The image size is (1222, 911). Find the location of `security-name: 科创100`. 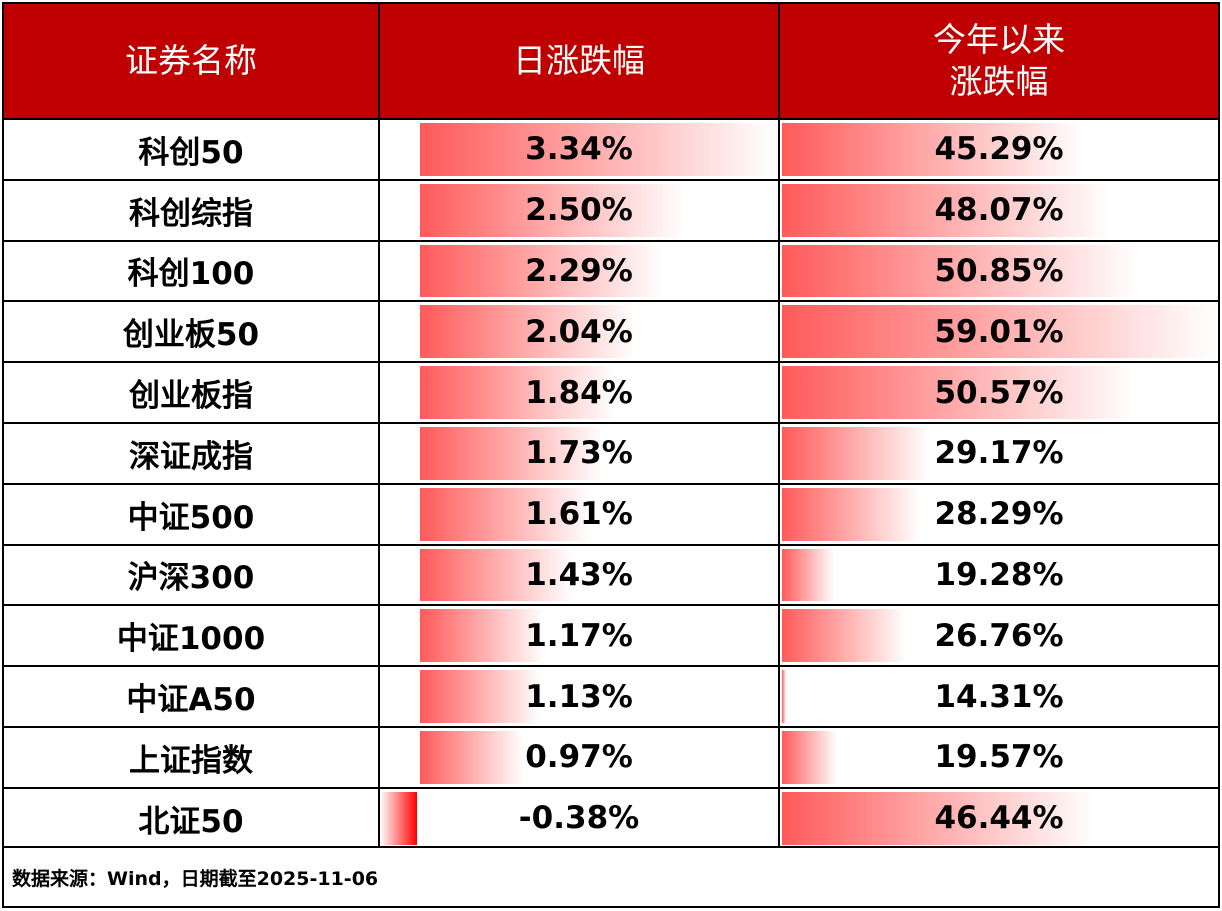

security-name: 科创100 is located at coordinates (191, 274).